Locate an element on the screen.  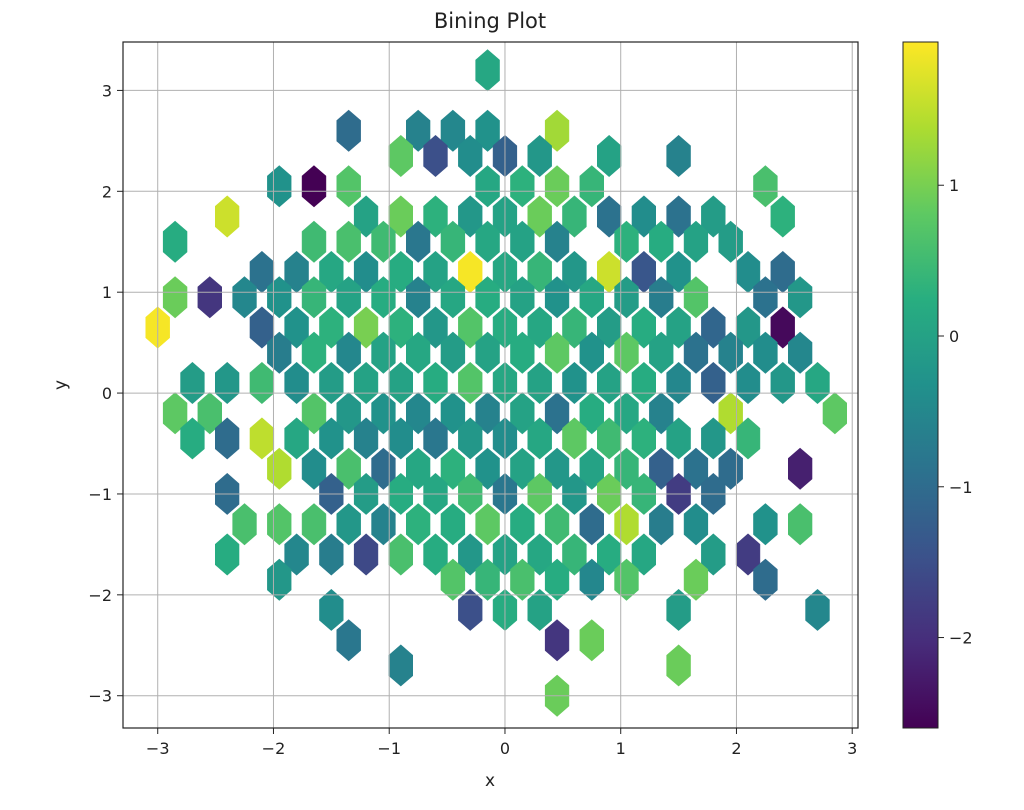
x-tick-label: −2 is located at coordinates (274, 748).